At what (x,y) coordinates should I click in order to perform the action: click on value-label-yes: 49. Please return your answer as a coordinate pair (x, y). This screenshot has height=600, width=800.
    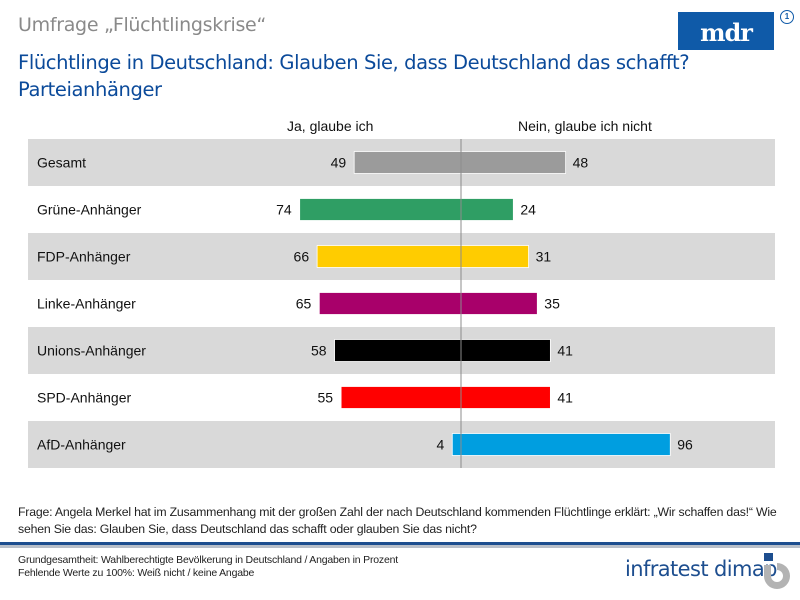
    Looking at the image, I should click on (339, 163).